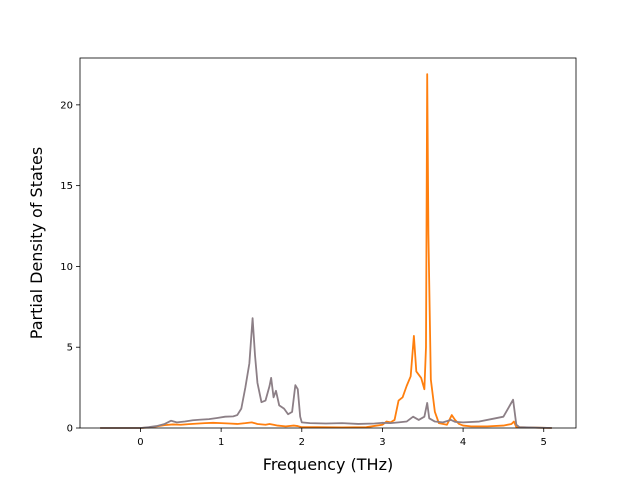 The width and height of the screenshot is (640, 480). What do you see at coordinates (36, 243) in the screenshot?
I see `y-axis-label: Partial Density of States` at bounding box center [36, 243].